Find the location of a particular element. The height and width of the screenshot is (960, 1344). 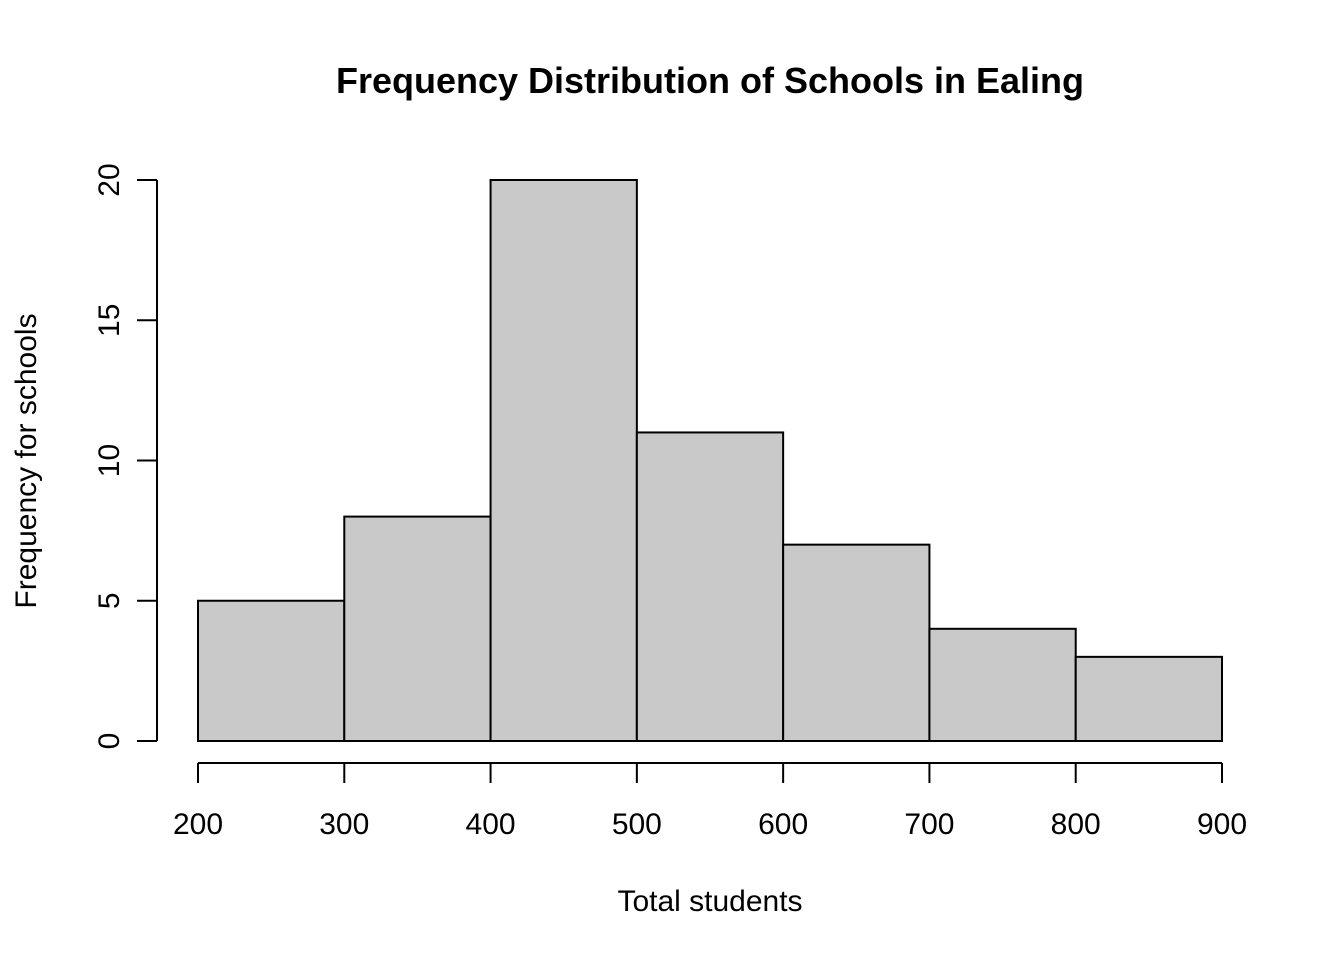

y-tick-label: 5 is located at coordinates (109, 600).